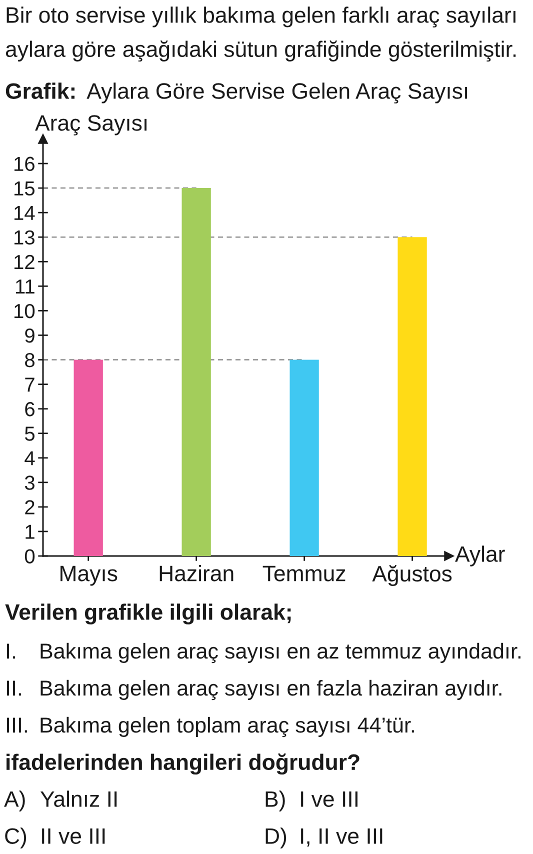 Image resolution: width=533 pixels, height=854 pixels. Describe the element at coordinates (15, 838) in the screenshot. I see `text: C)` at that location.